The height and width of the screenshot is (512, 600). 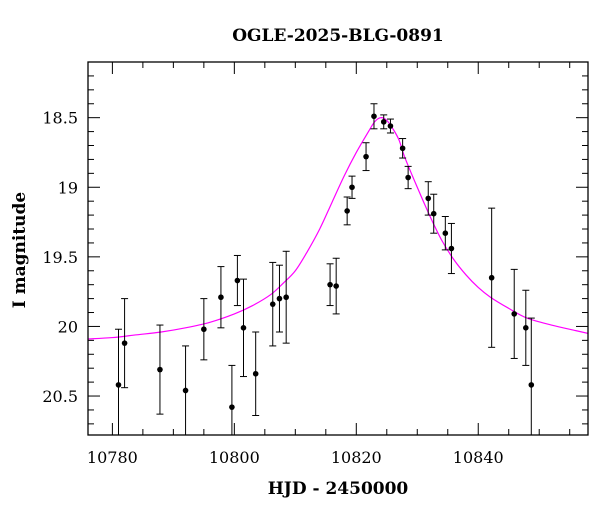 What do you see at coordinates (338, 36) in the screenshot?
I see `chart-title: OGLE-2025-BLG-0891` at bounding box center [338, 36].